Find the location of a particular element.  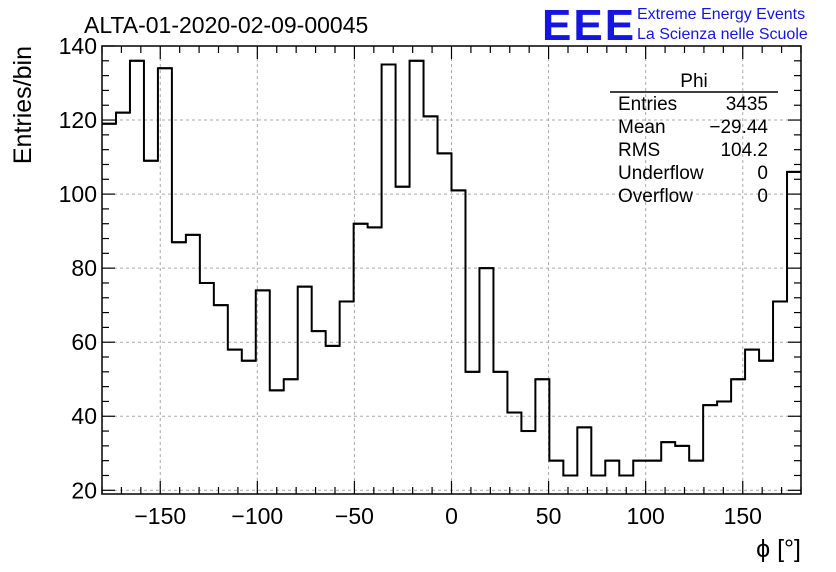

y-tick-label: 20 is located at coordinates (84, 490).